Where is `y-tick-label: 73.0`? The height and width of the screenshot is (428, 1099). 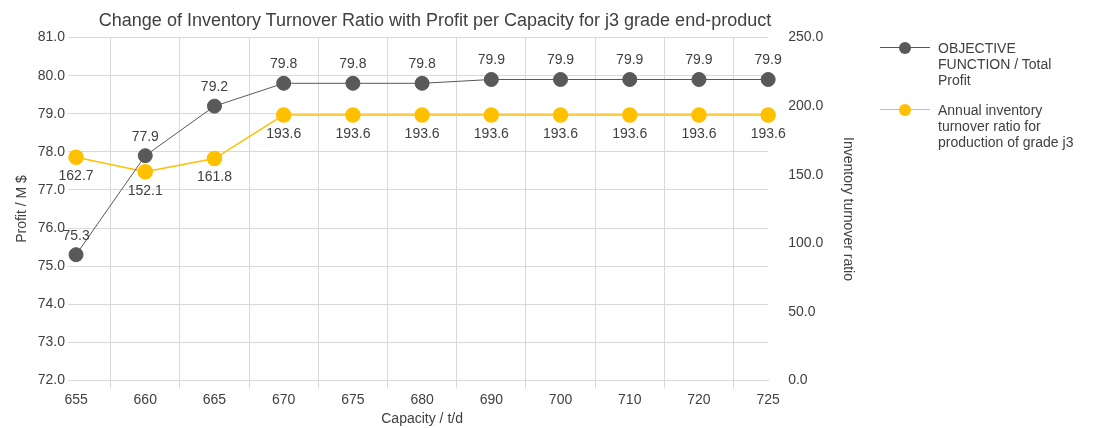 y-tick-label: 73.0 is located at coordinates (51, 341).